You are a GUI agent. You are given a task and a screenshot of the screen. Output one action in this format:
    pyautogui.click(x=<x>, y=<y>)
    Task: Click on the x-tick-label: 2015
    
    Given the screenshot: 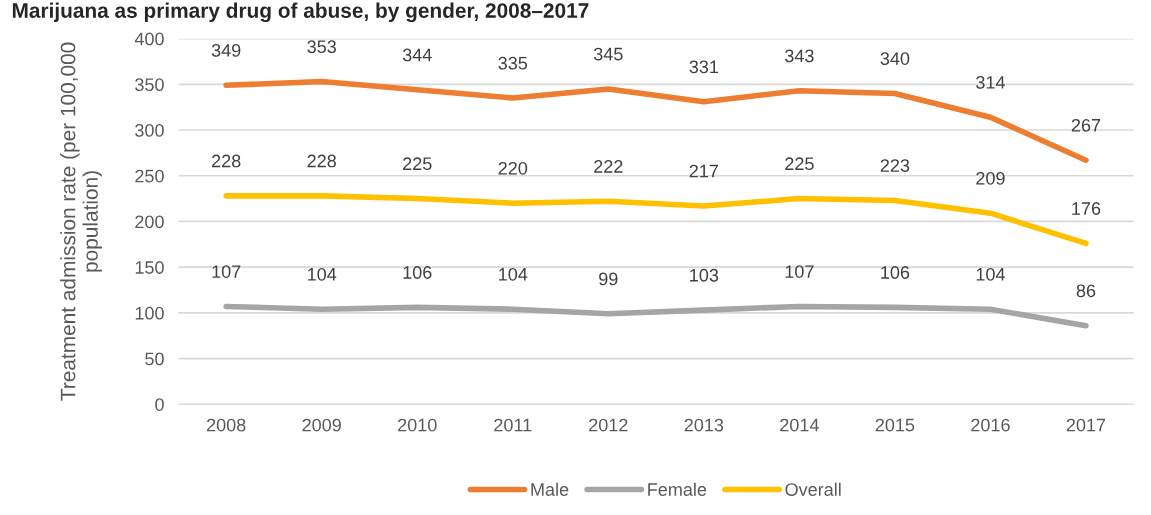 What is the action you would take?
    pyautogui.click(x=895, y=425)
    